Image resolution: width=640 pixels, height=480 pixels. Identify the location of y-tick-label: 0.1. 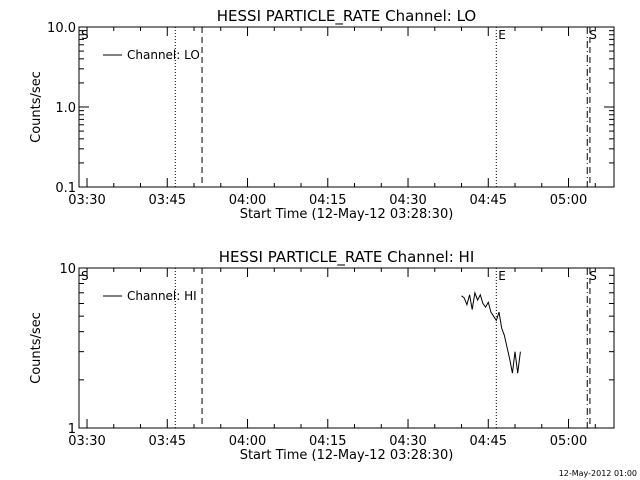
(65, 188).